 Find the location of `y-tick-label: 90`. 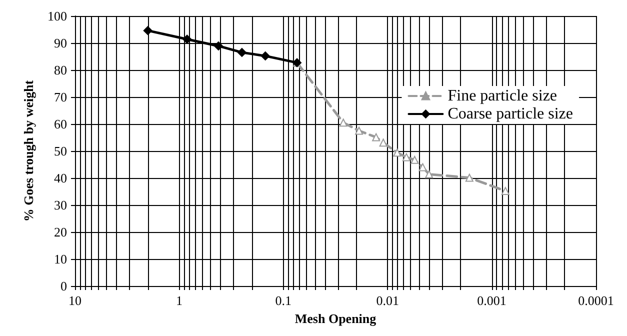

y-tick-label: 90 is located at coordinates (60, 43).